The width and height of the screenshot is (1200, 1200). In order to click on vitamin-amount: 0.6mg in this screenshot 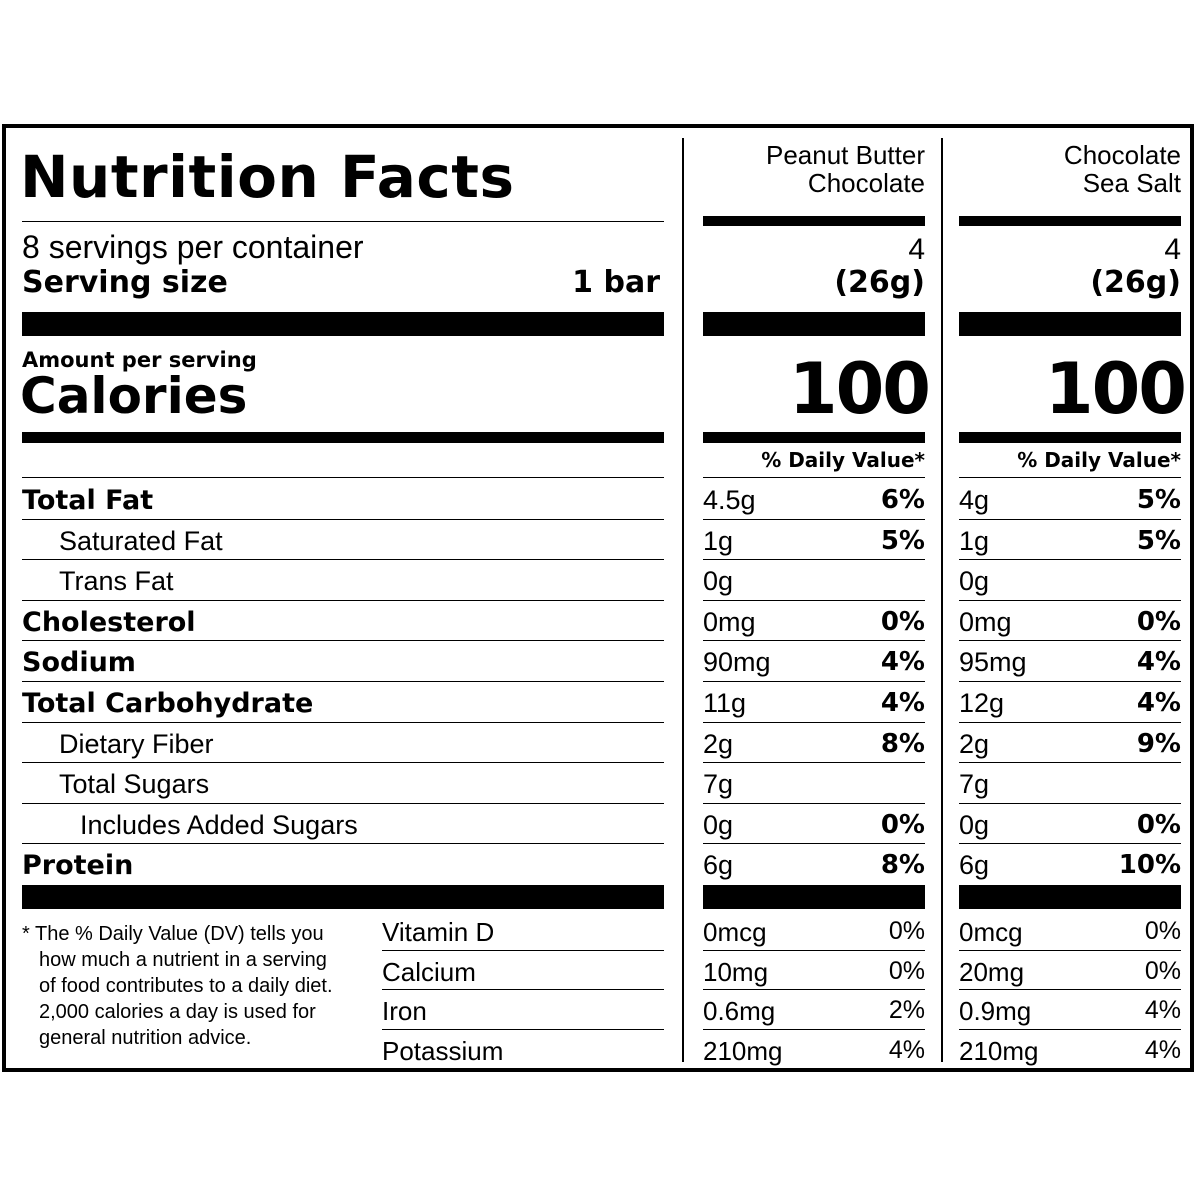, I will do `click(739, 1011)`.